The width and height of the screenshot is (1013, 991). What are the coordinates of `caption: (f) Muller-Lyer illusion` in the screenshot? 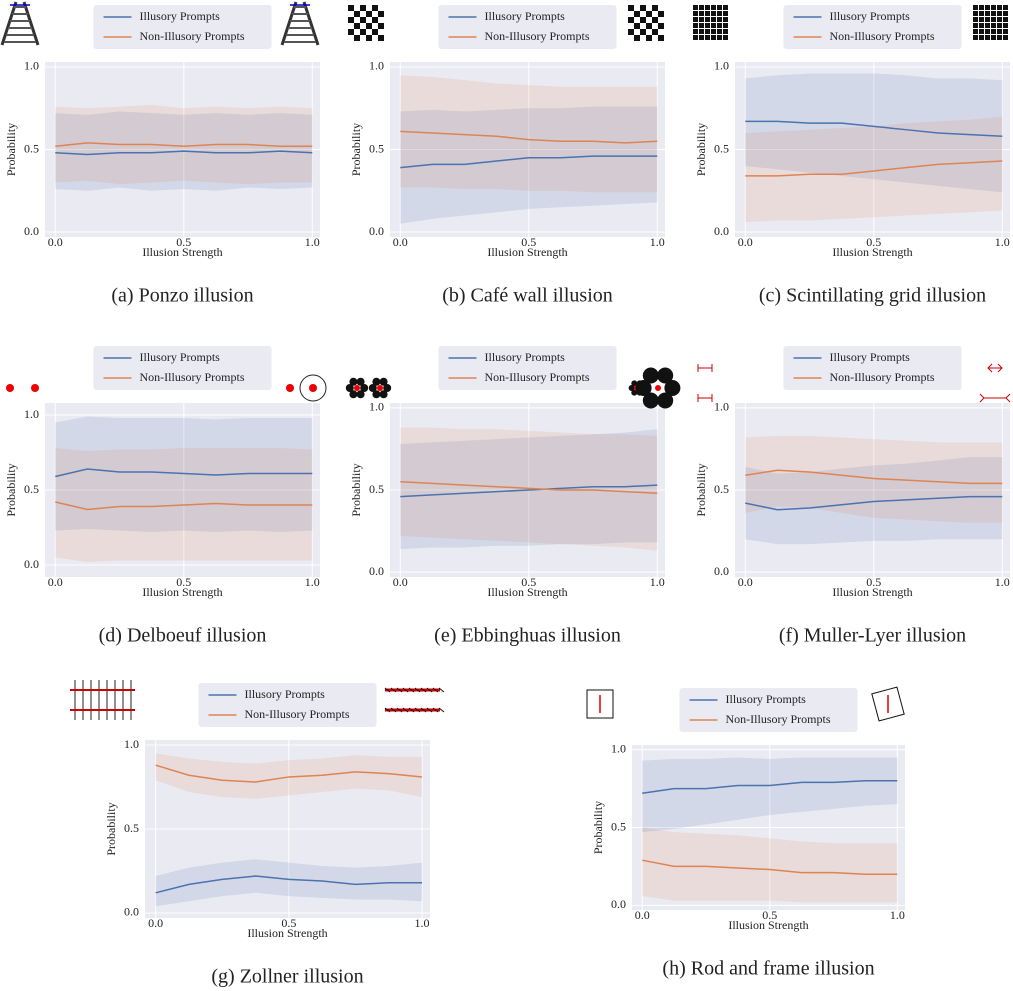 It's located at (872, 636).